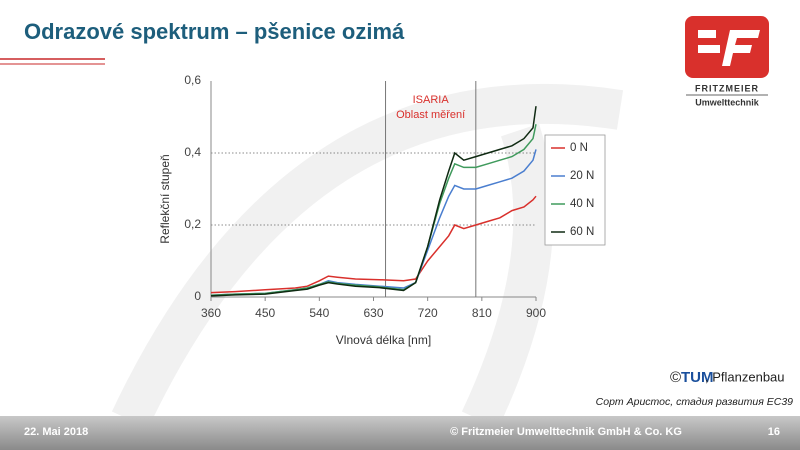 This screenshot has height=450, width=800. What do you see at coordinates (400, 433) in the screenshot?
I see `footer-bar` at bounding box center [400, 433].